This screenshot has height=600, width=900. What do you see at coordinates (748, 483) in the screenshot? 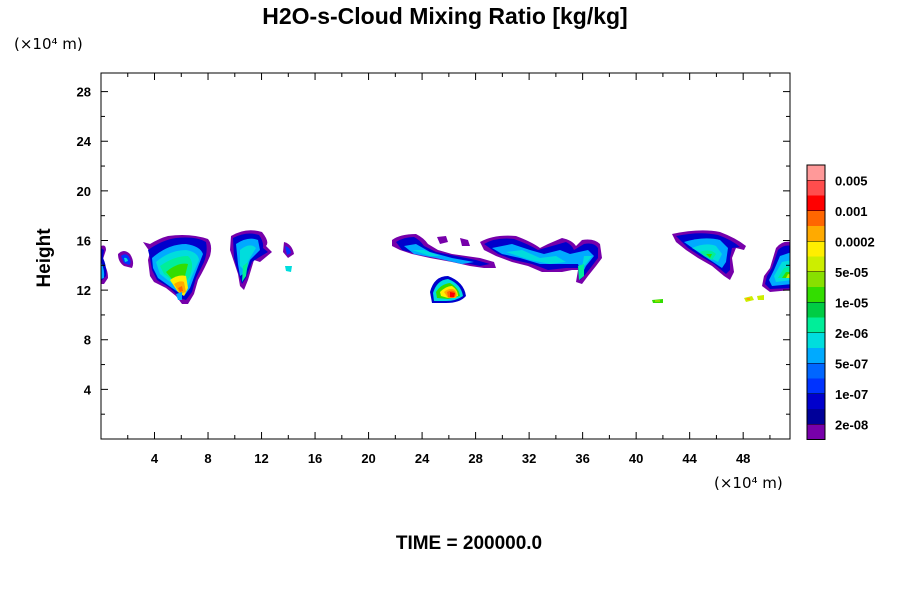
I see `x-unit-label: (×10⁴ m)` at bounding box center [748, 483].